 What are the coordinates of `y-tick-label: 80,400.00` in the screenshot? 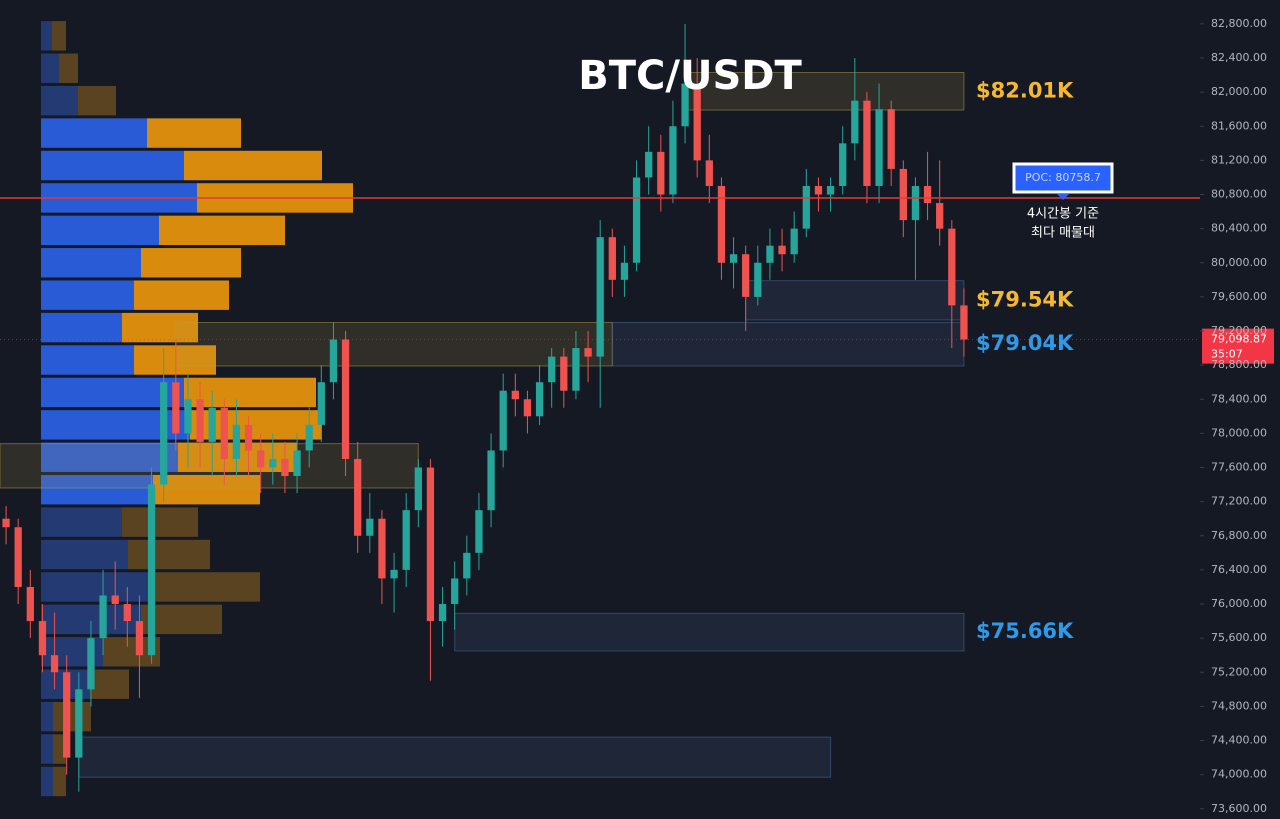 It's located at (1239, 228).